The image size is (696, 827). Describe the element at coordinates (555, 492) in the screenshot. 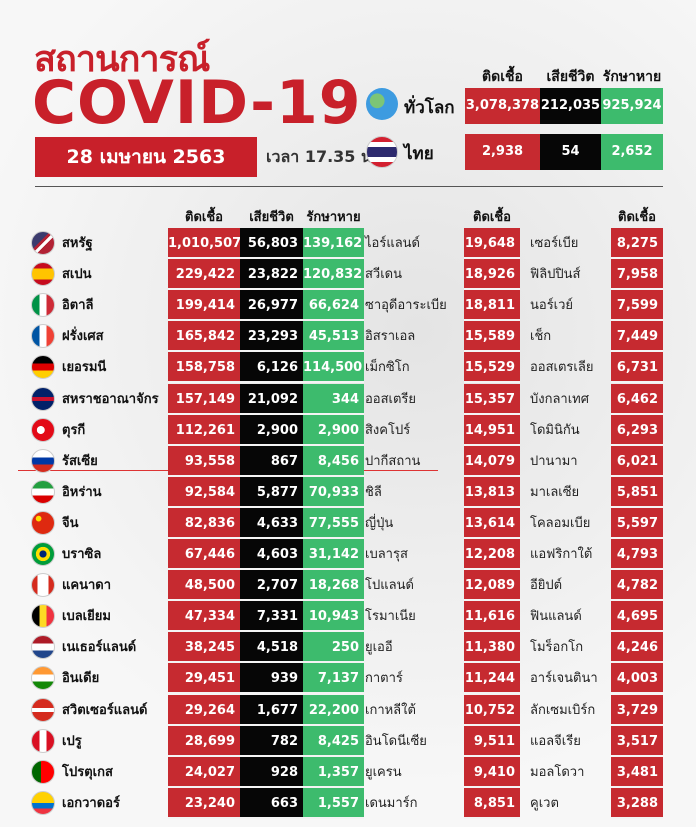

I see `country-name: มาเลเซีย` at that location.